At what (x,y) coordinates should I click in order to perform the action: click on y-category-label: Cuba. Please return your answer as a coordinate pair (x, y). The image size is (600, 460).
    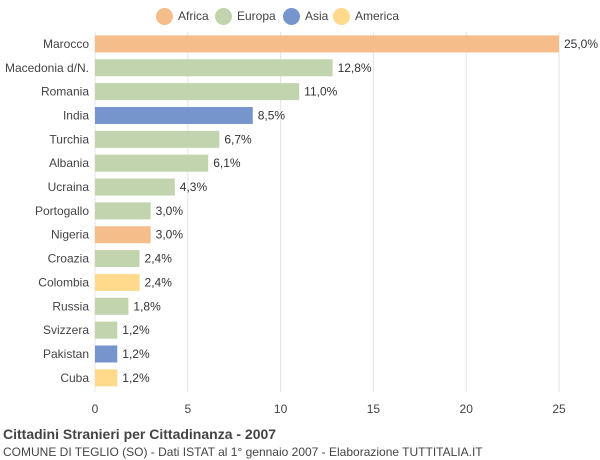
    Looking at the image, I should click on (74, 378).